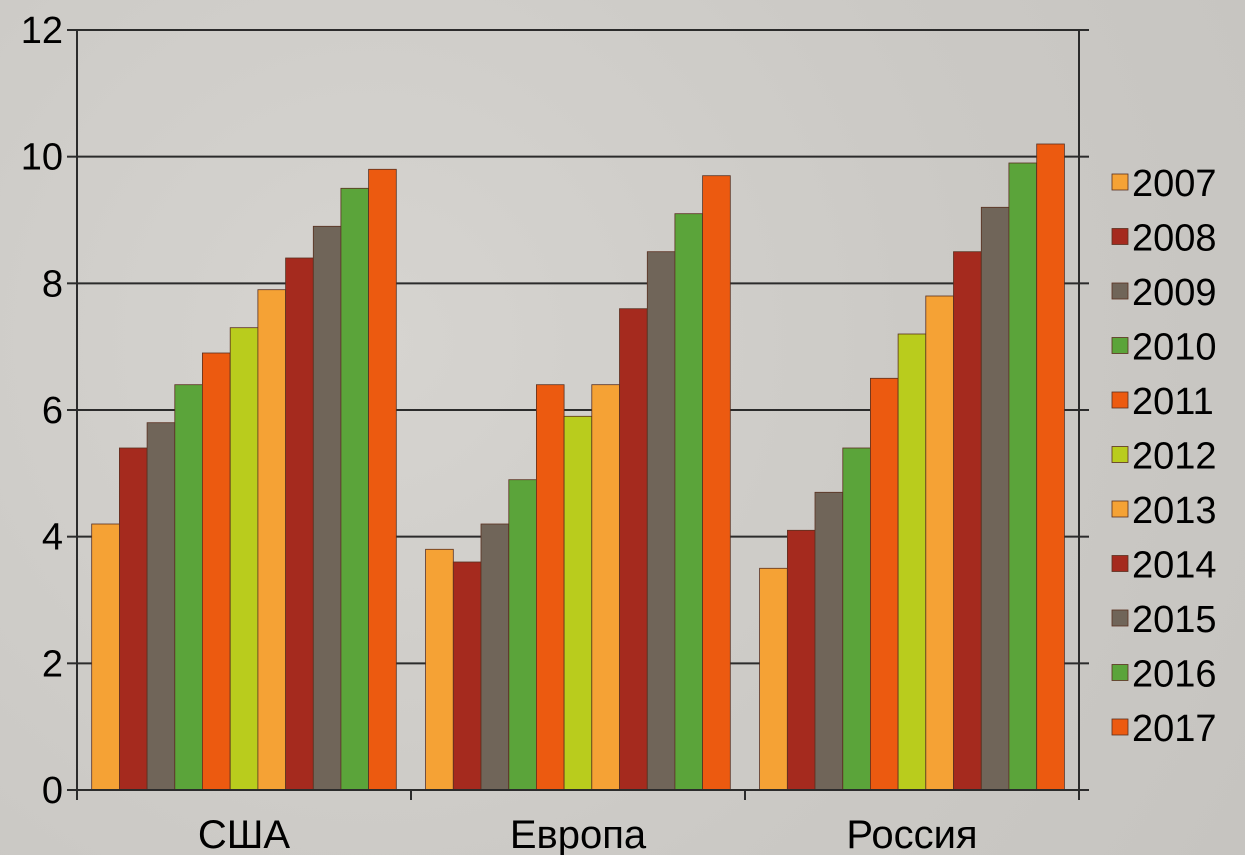  Describe the element at coordinates (1120, 509) in the screenshot. I see `legend-swatch-2013` at that location.